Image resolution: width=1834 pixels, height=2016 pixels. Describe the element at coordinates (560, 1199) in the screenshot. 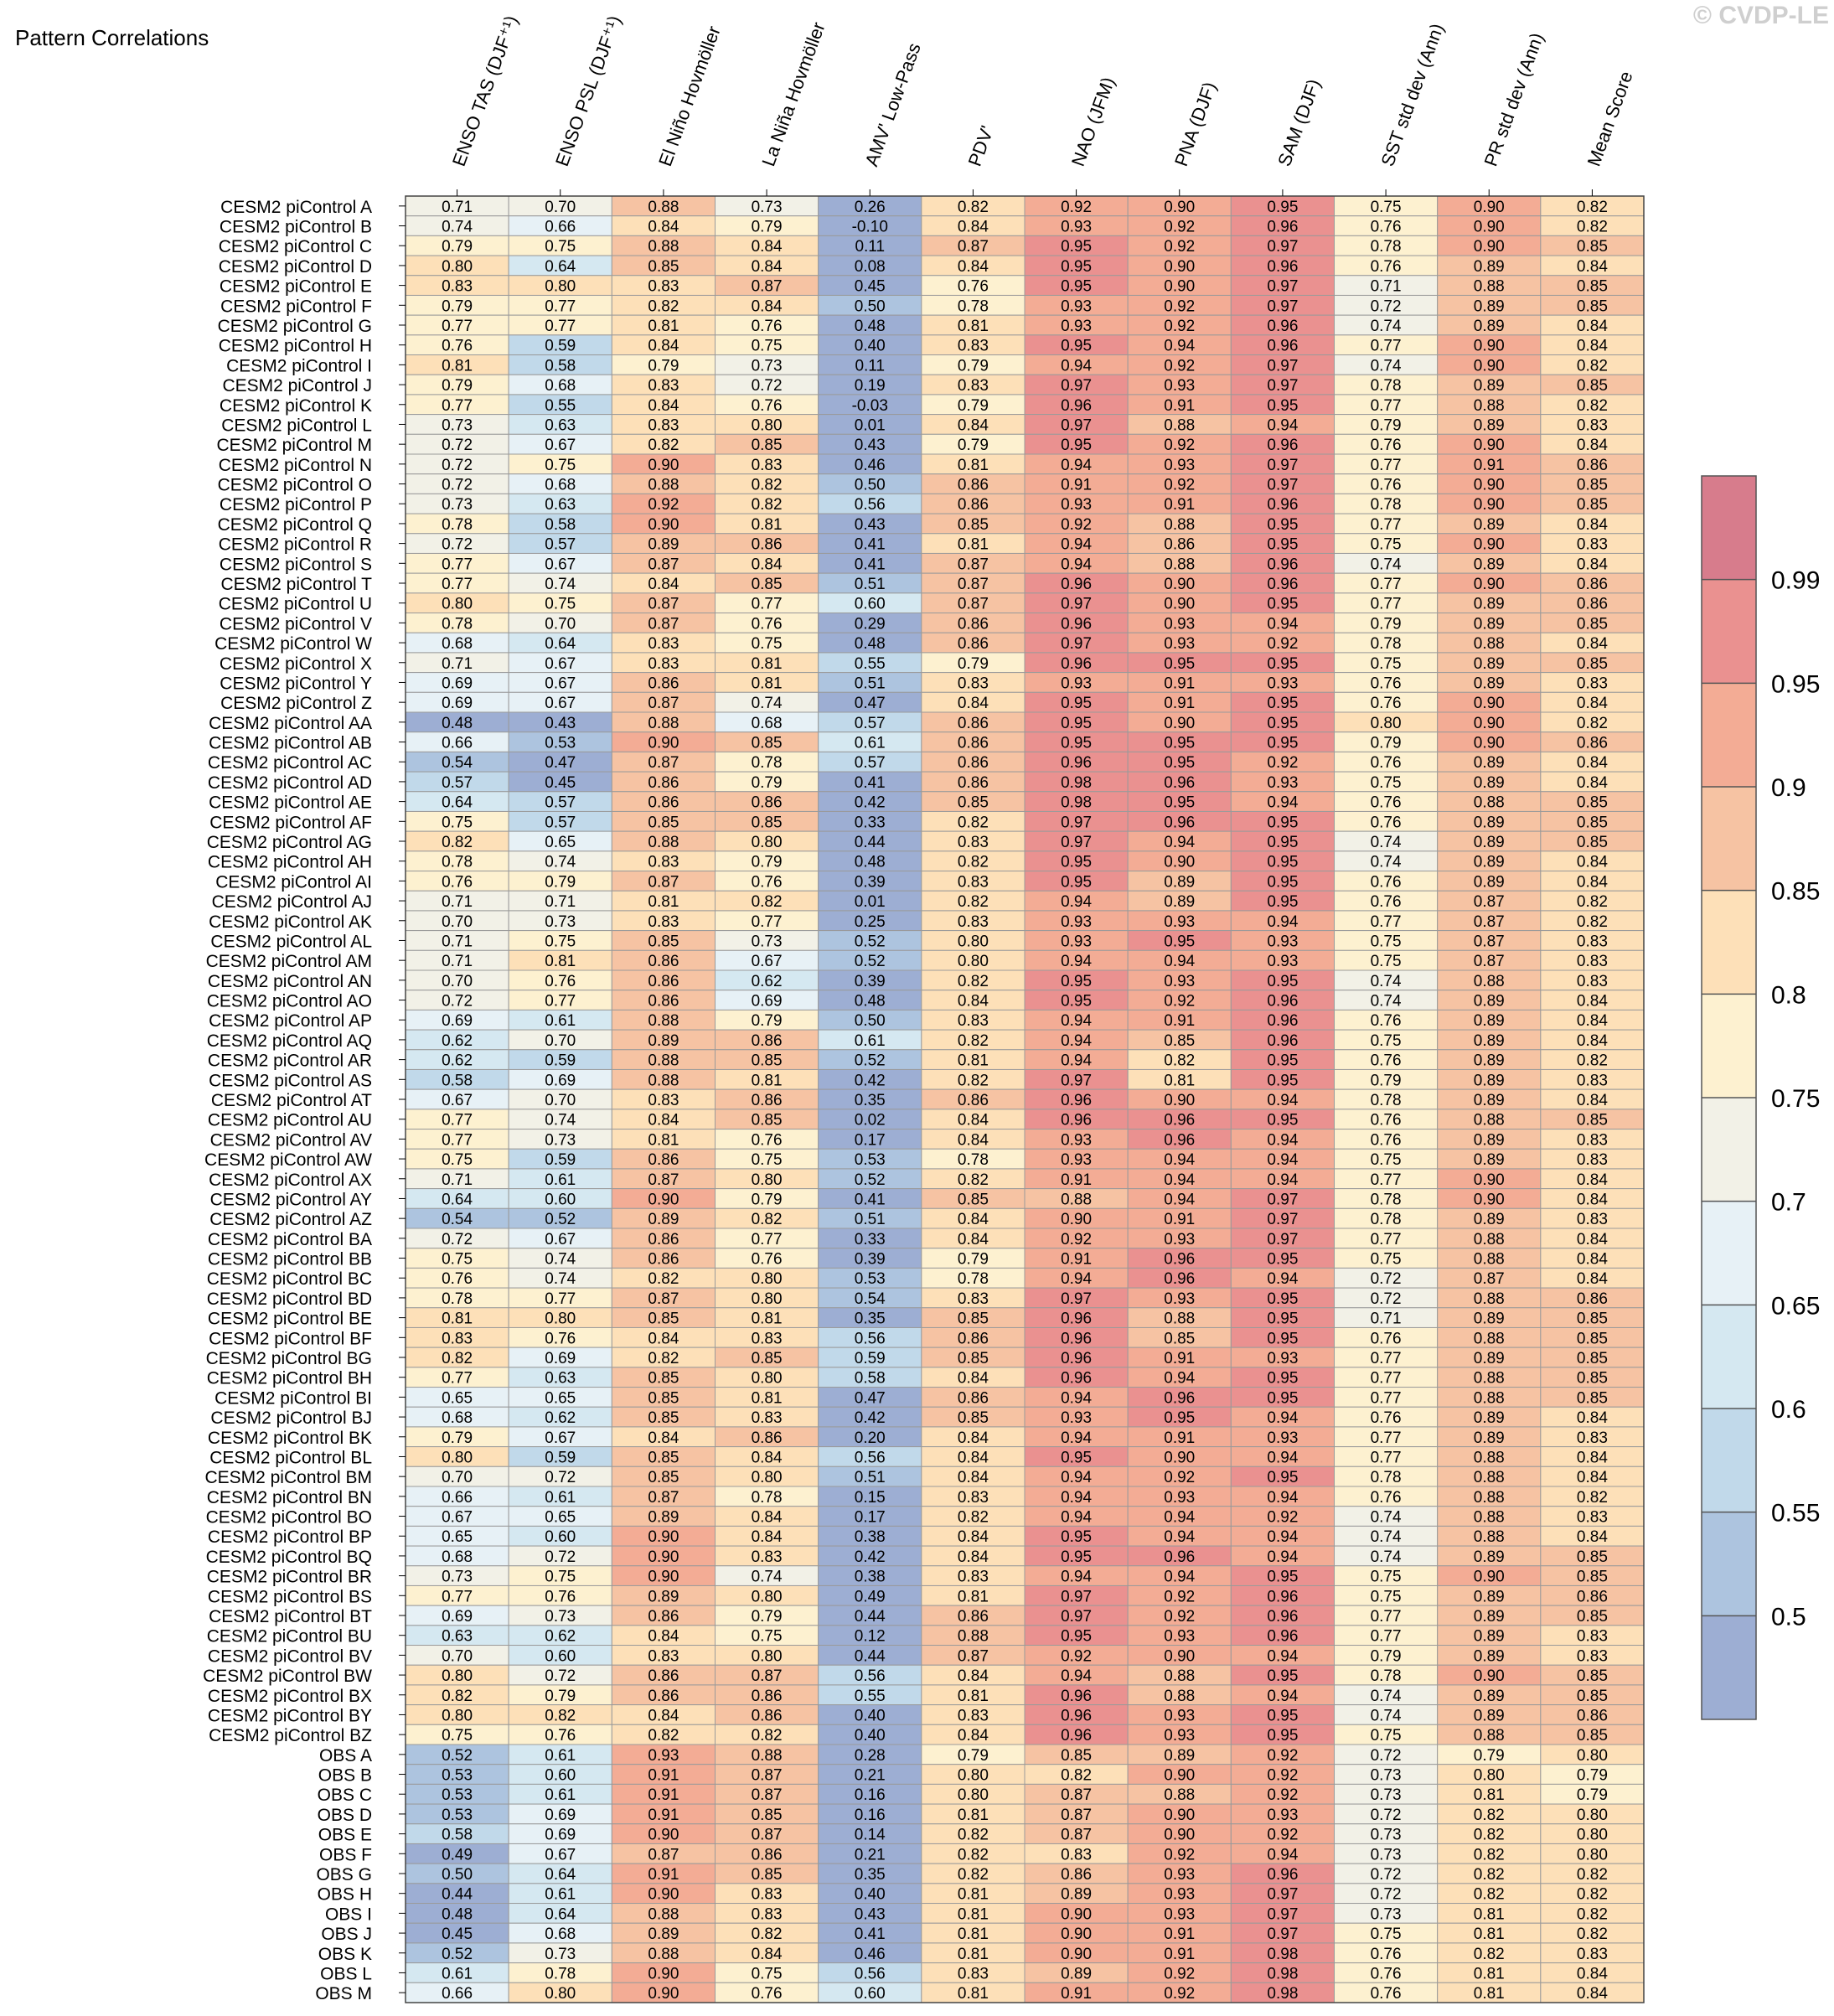

I see `cell-value: 0.60` at that location.